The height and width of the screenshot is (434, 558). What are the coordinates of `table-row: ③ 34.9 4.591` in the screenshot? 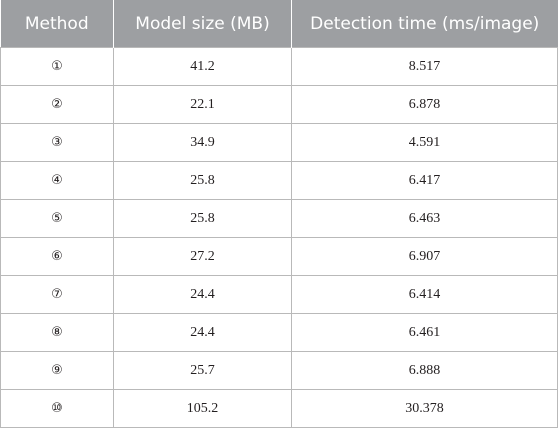 It's located at (279, 142).